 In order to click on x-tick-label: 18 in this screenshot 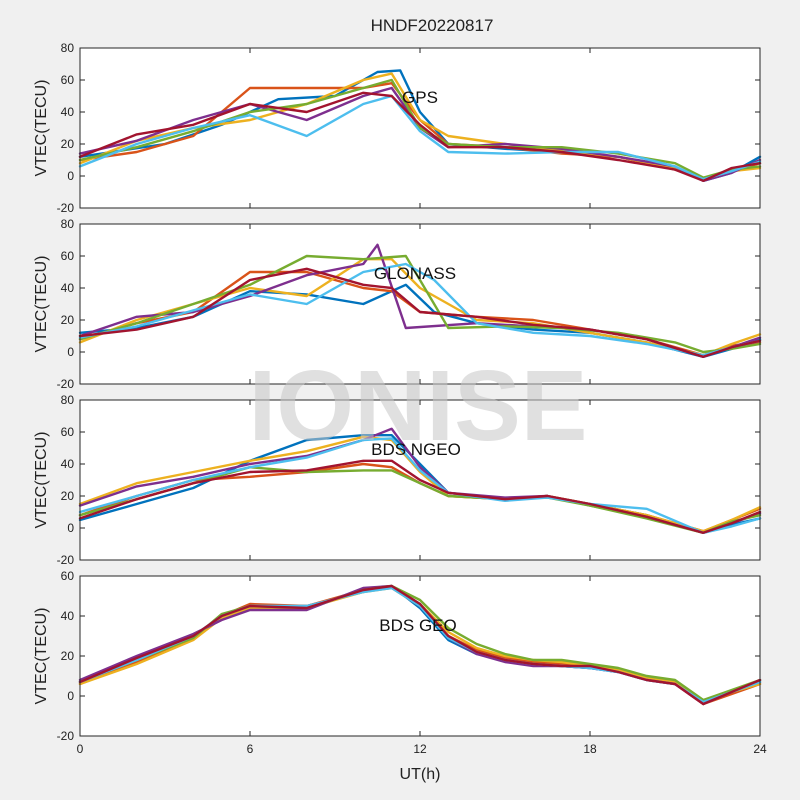, I will do `click(590, 749)`.